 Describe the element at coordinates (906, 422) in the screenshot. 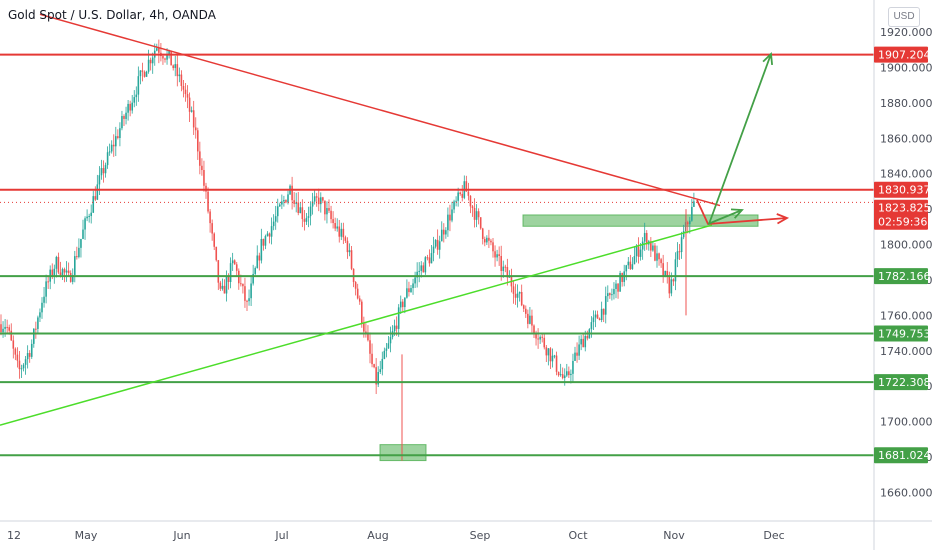

I see `price-tick-label: 1700.000` at that location.